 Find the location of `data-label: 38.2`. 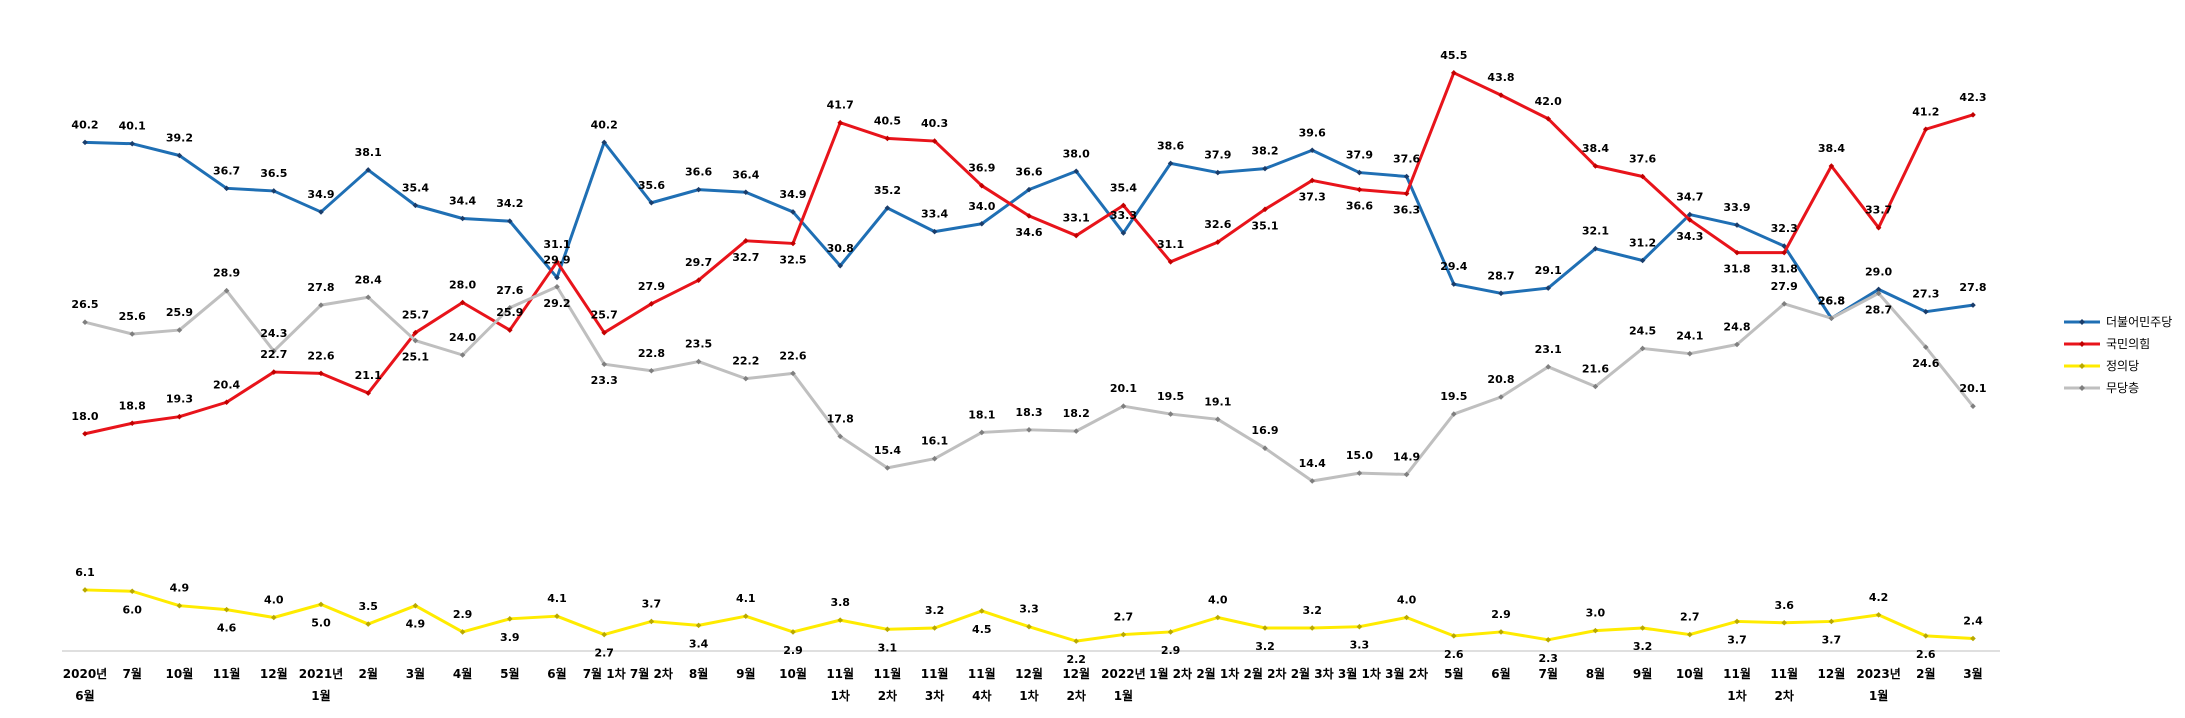

data-label: 38.2 is located at coordinates (1264, 151).